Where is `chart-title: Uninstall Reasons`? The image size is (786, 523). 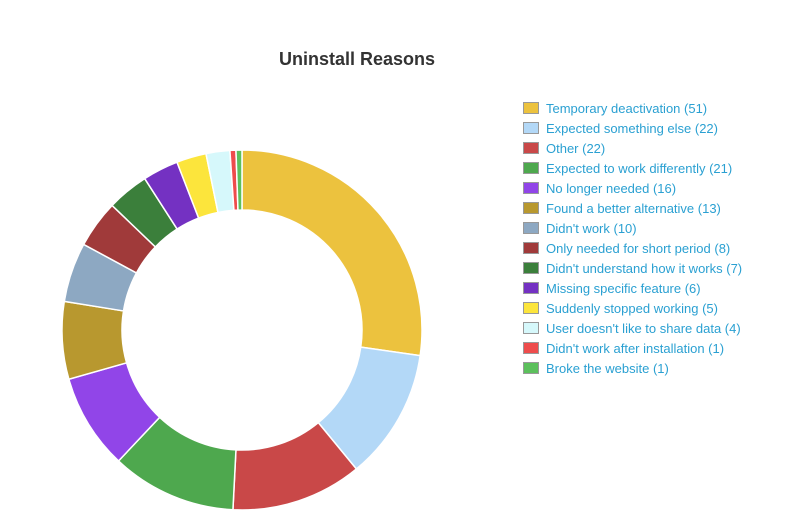
chart-title: Uninstall Reasons is located at coordinates (357, 59).